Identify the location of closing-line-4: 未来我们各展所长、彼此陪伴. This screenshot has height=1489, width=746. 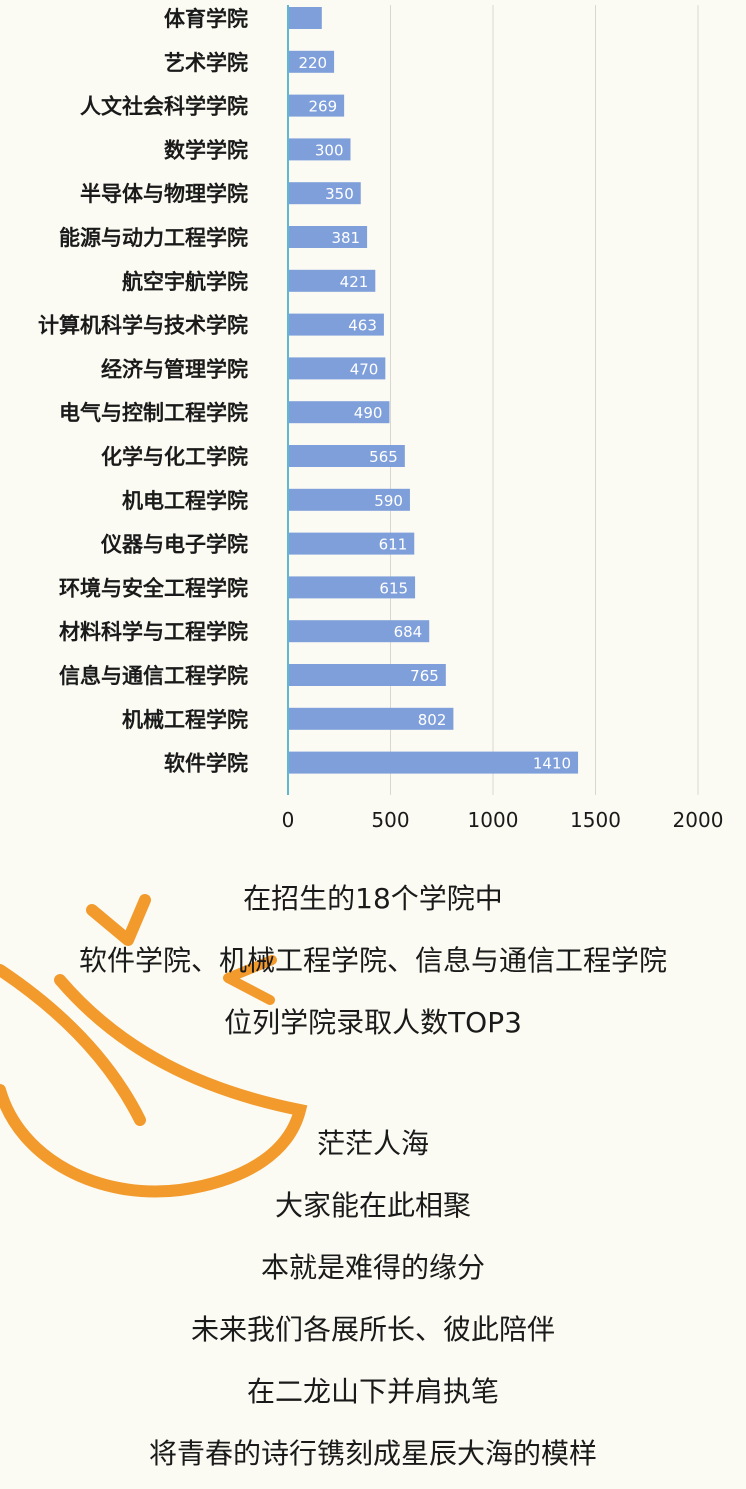
(372, 1329).